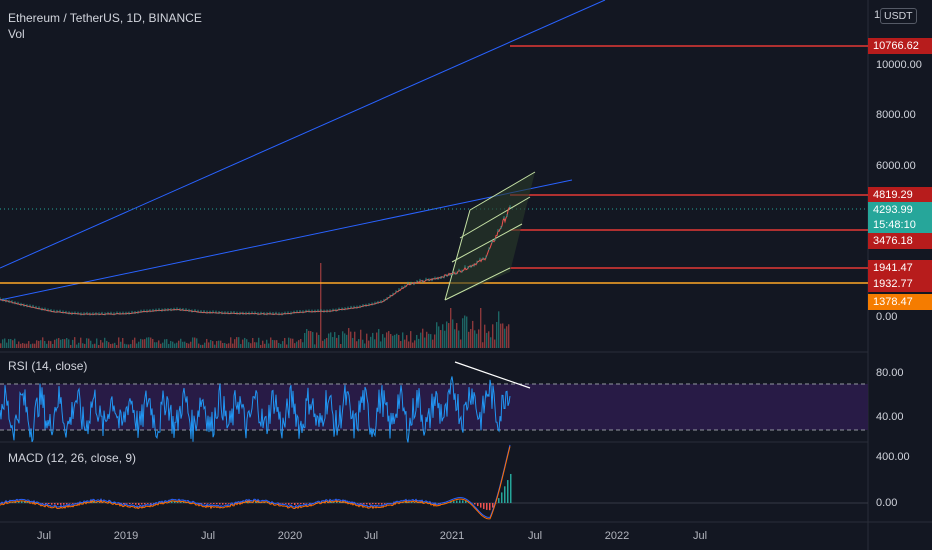 This screenshot has width=932, height=550. What do you see at coordinates (490, 236) in the screenshot?
I see `parallel-channel` at bounding box center [490, 236].